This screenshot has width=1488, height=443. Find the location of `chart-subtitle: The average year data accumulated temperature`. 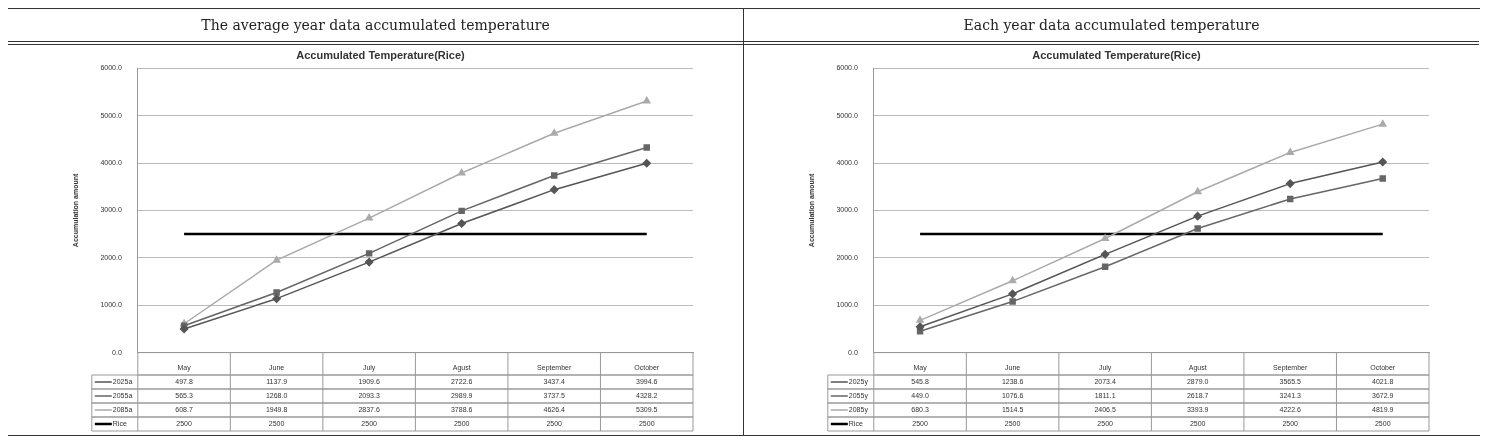

chart-subtitle: The average year data accumulated temperature is located at coordinates (375, 27).